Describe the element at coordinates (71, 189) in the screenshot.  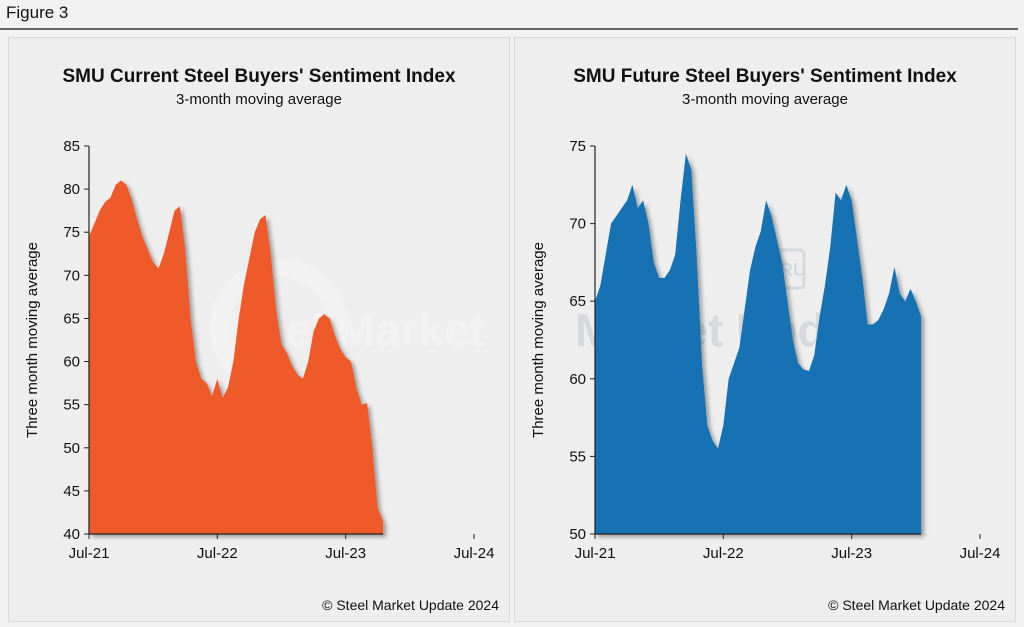
I see `y-tick-label: 80` at that location.